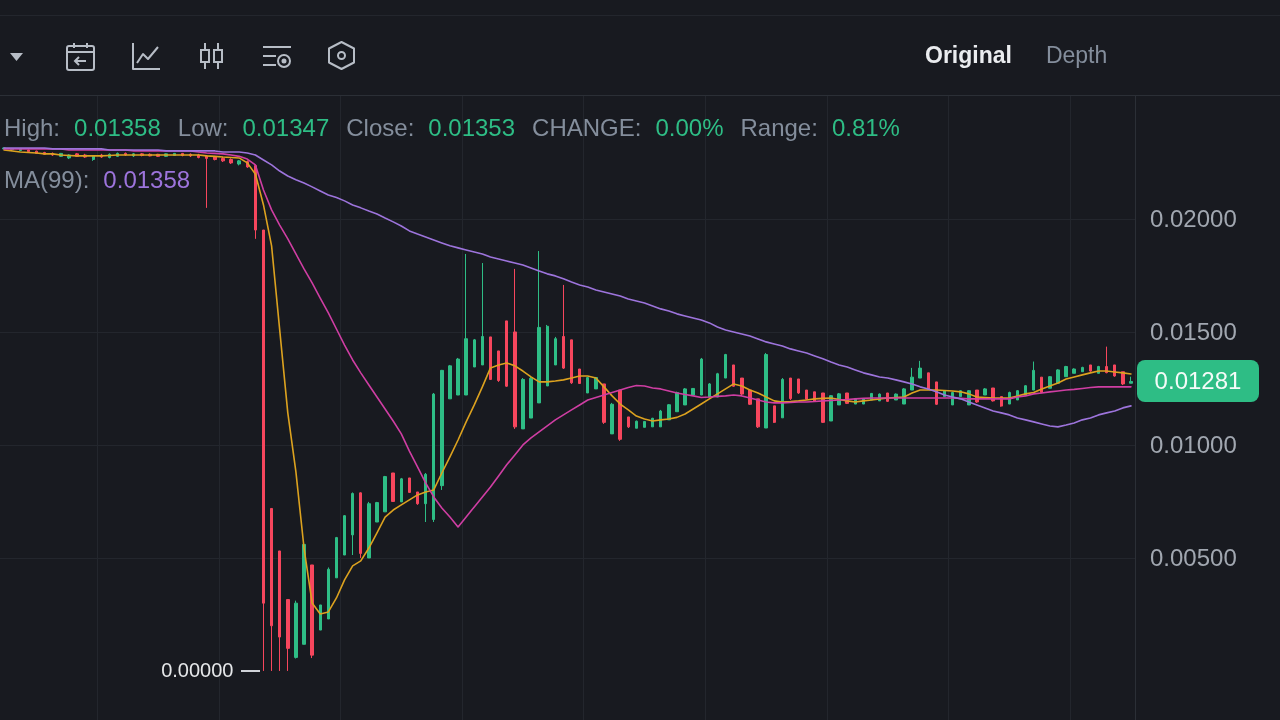 This screenshot has height=720, width=1280. What do you see at coordinates (253, 128) in the screenshot?
I see `annotation: Low: 0.01347` at bounding box center [253, 128].